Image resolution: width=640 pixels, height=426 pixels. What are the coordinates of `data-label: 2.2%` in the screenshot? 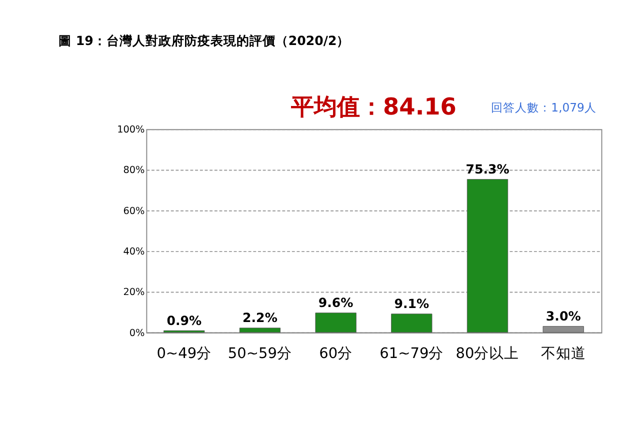 It's located at (260, 318).